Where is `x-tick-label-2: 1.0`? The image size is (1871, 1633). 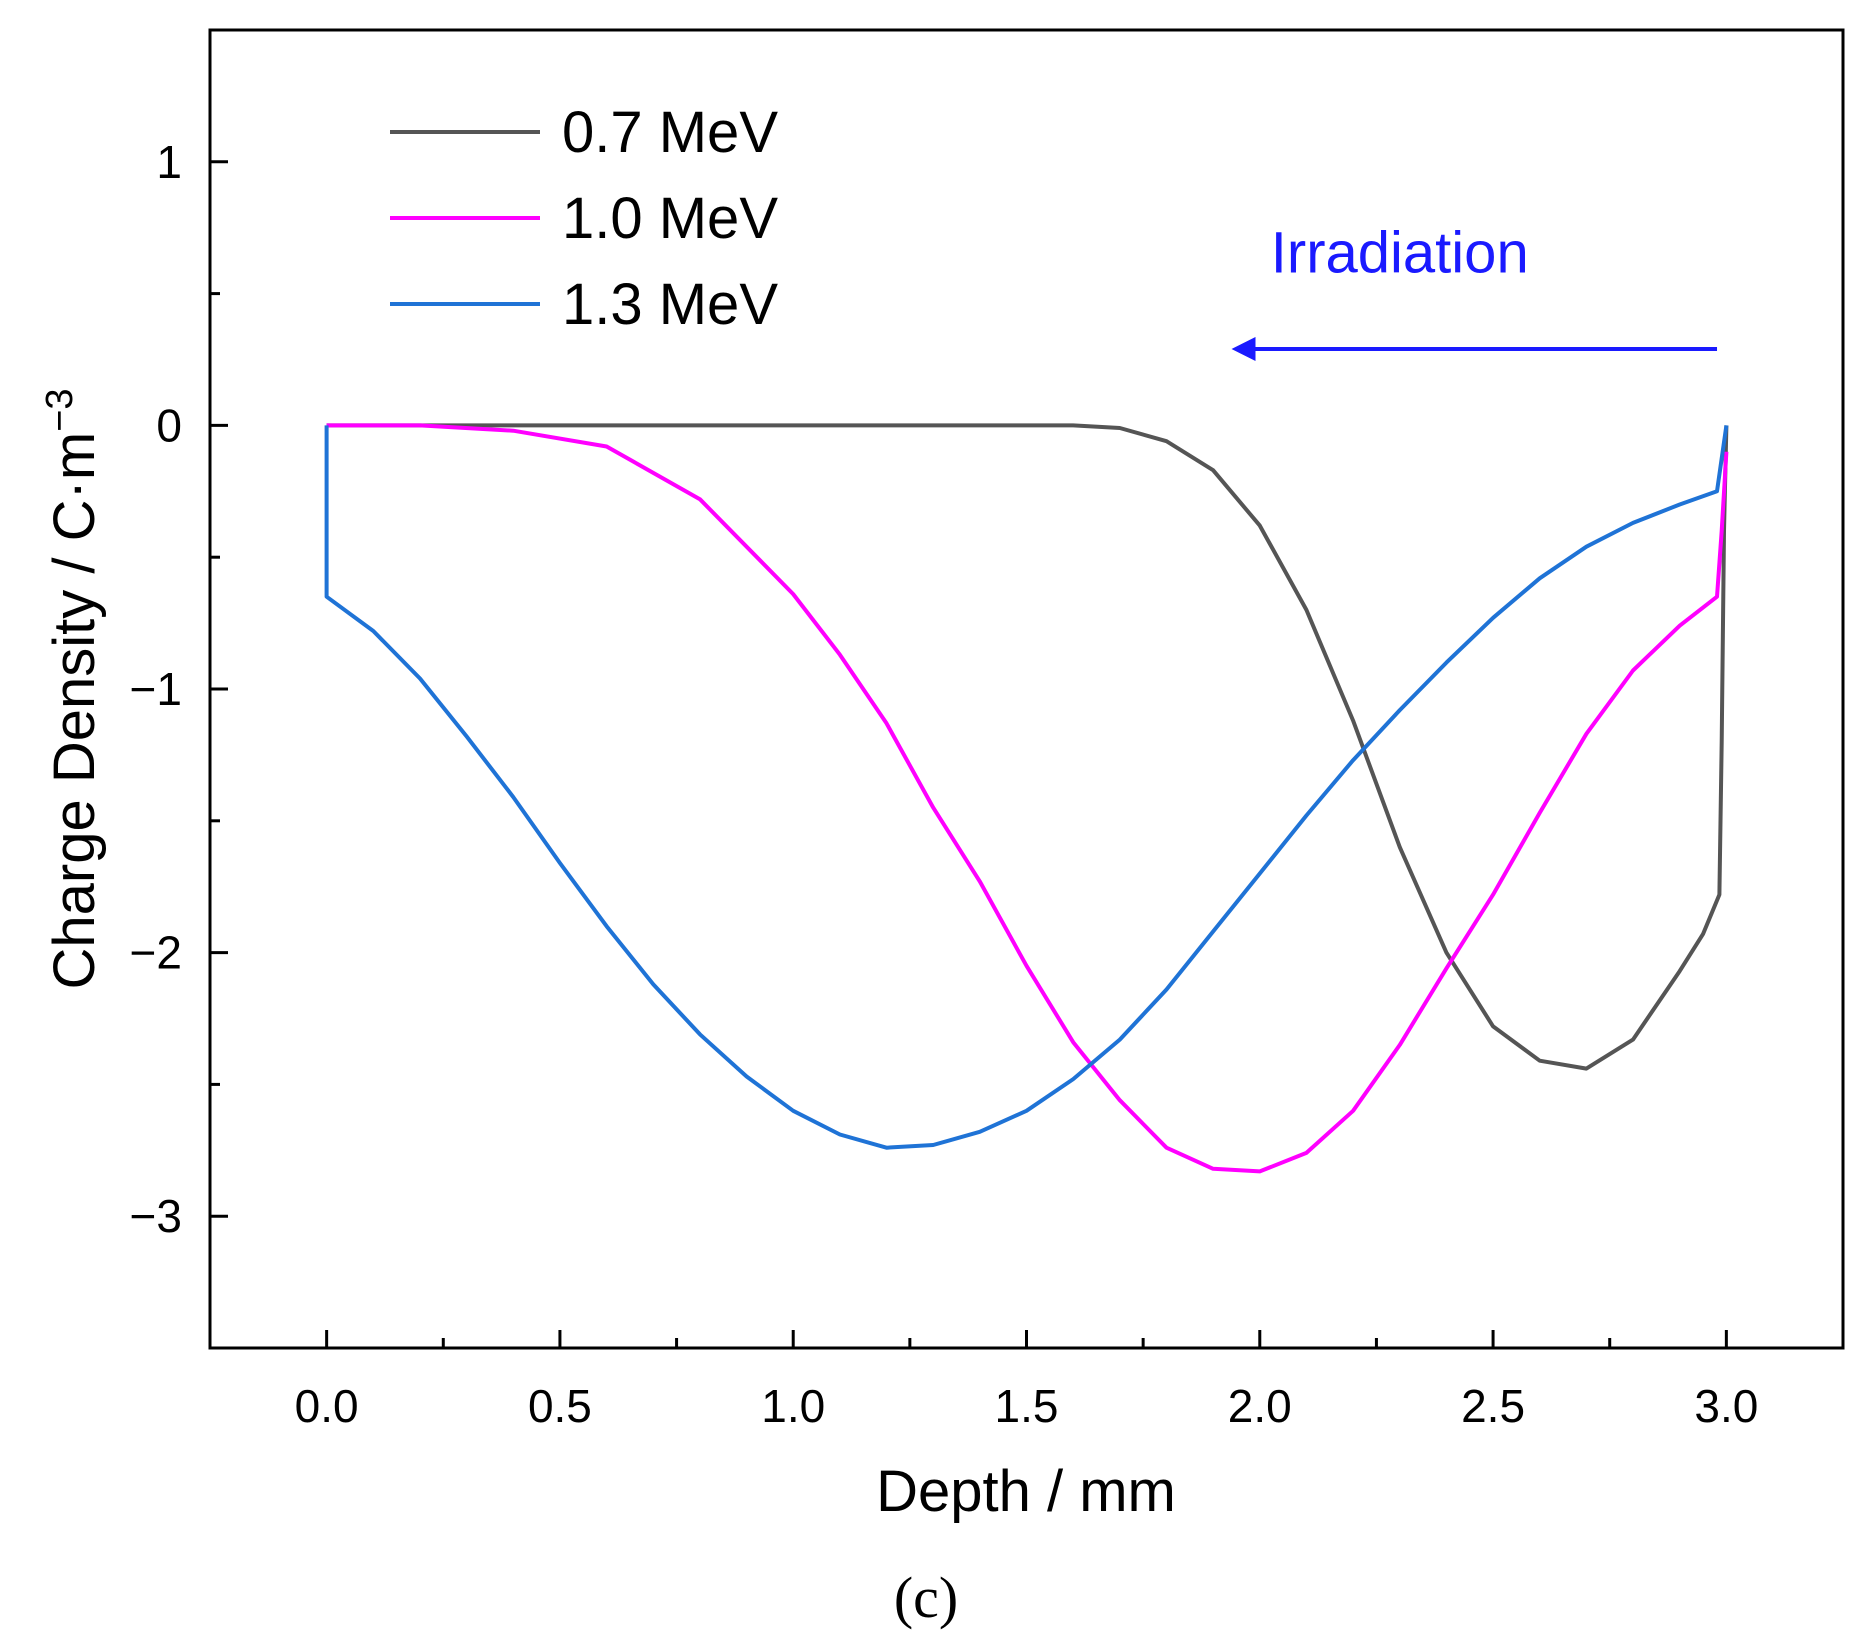 x-tick-label-2: 1.0 is located at coordinates (793, 1406).